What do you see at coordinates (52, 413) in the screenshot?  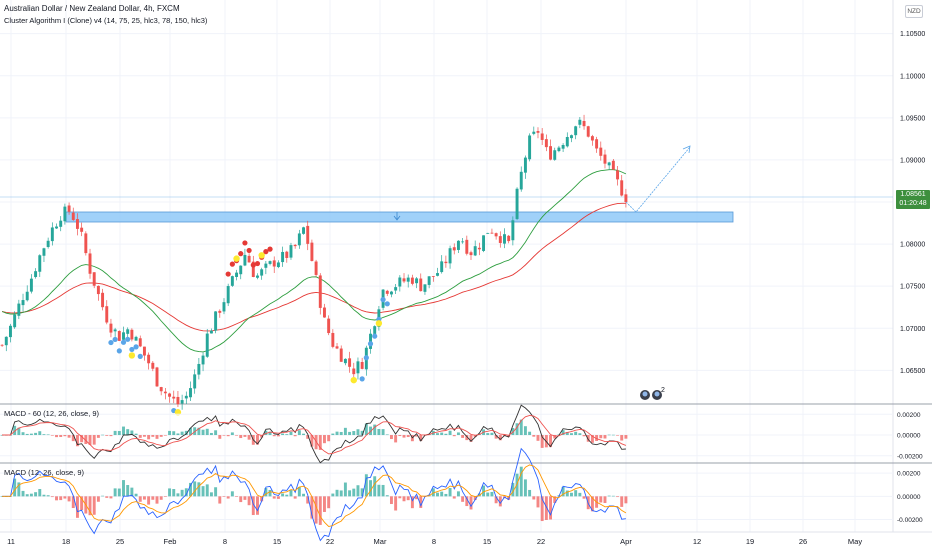 I see `macd60-label: MACD - 60 (12, 26, close, 9)` at bounding box center [52, 413].